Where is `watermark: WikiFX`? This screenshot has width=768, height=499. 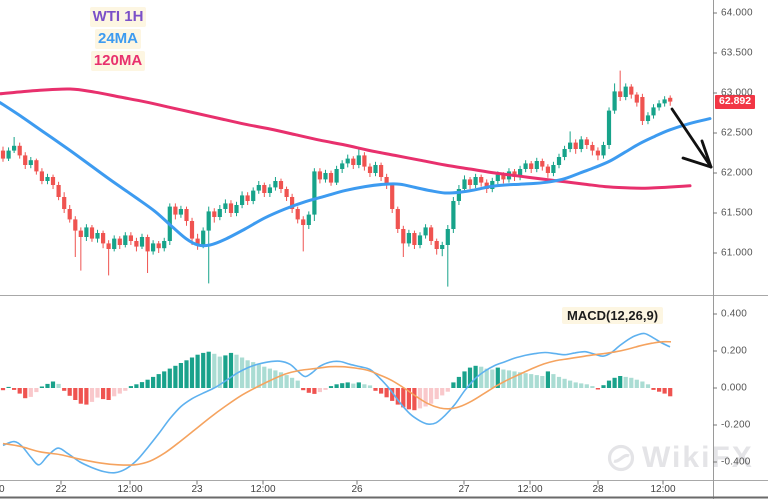 watermark: WikiFX is located at coordinates (680, 458).